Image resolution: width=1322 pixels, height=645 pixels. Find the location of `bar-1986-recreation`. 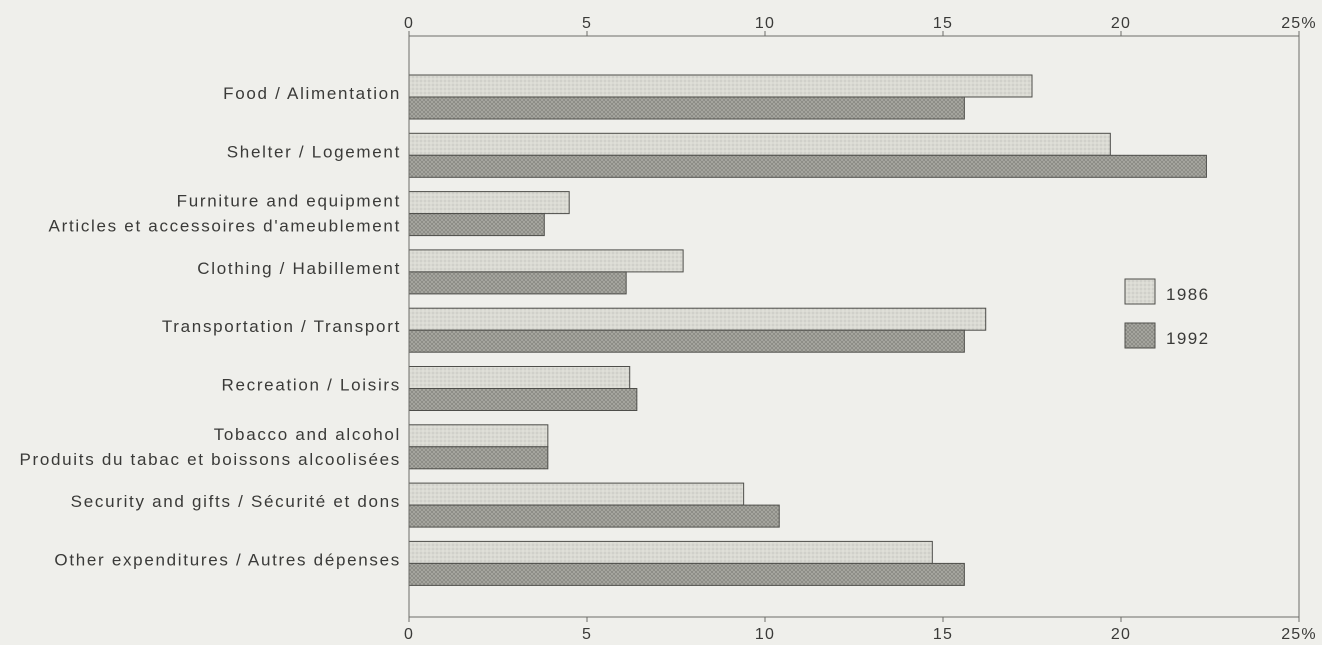

bar-1986-recreation is located at coordinates (519, 377).